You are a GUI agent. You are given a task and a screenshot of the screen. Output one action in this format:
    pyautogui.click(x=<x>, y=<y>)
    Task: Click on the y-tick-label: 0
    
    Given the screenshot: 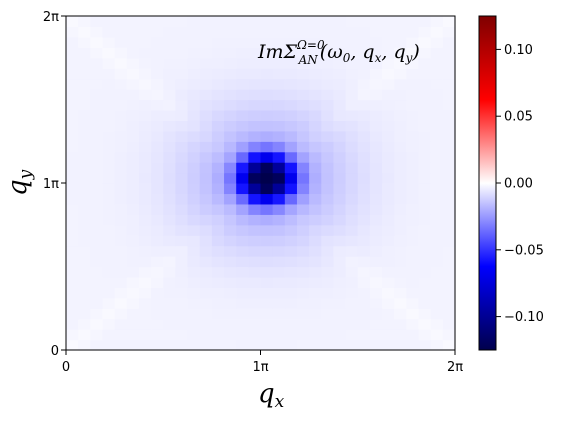 What is the action you would take?
    pyautogui.click(x=55, y=351)
    